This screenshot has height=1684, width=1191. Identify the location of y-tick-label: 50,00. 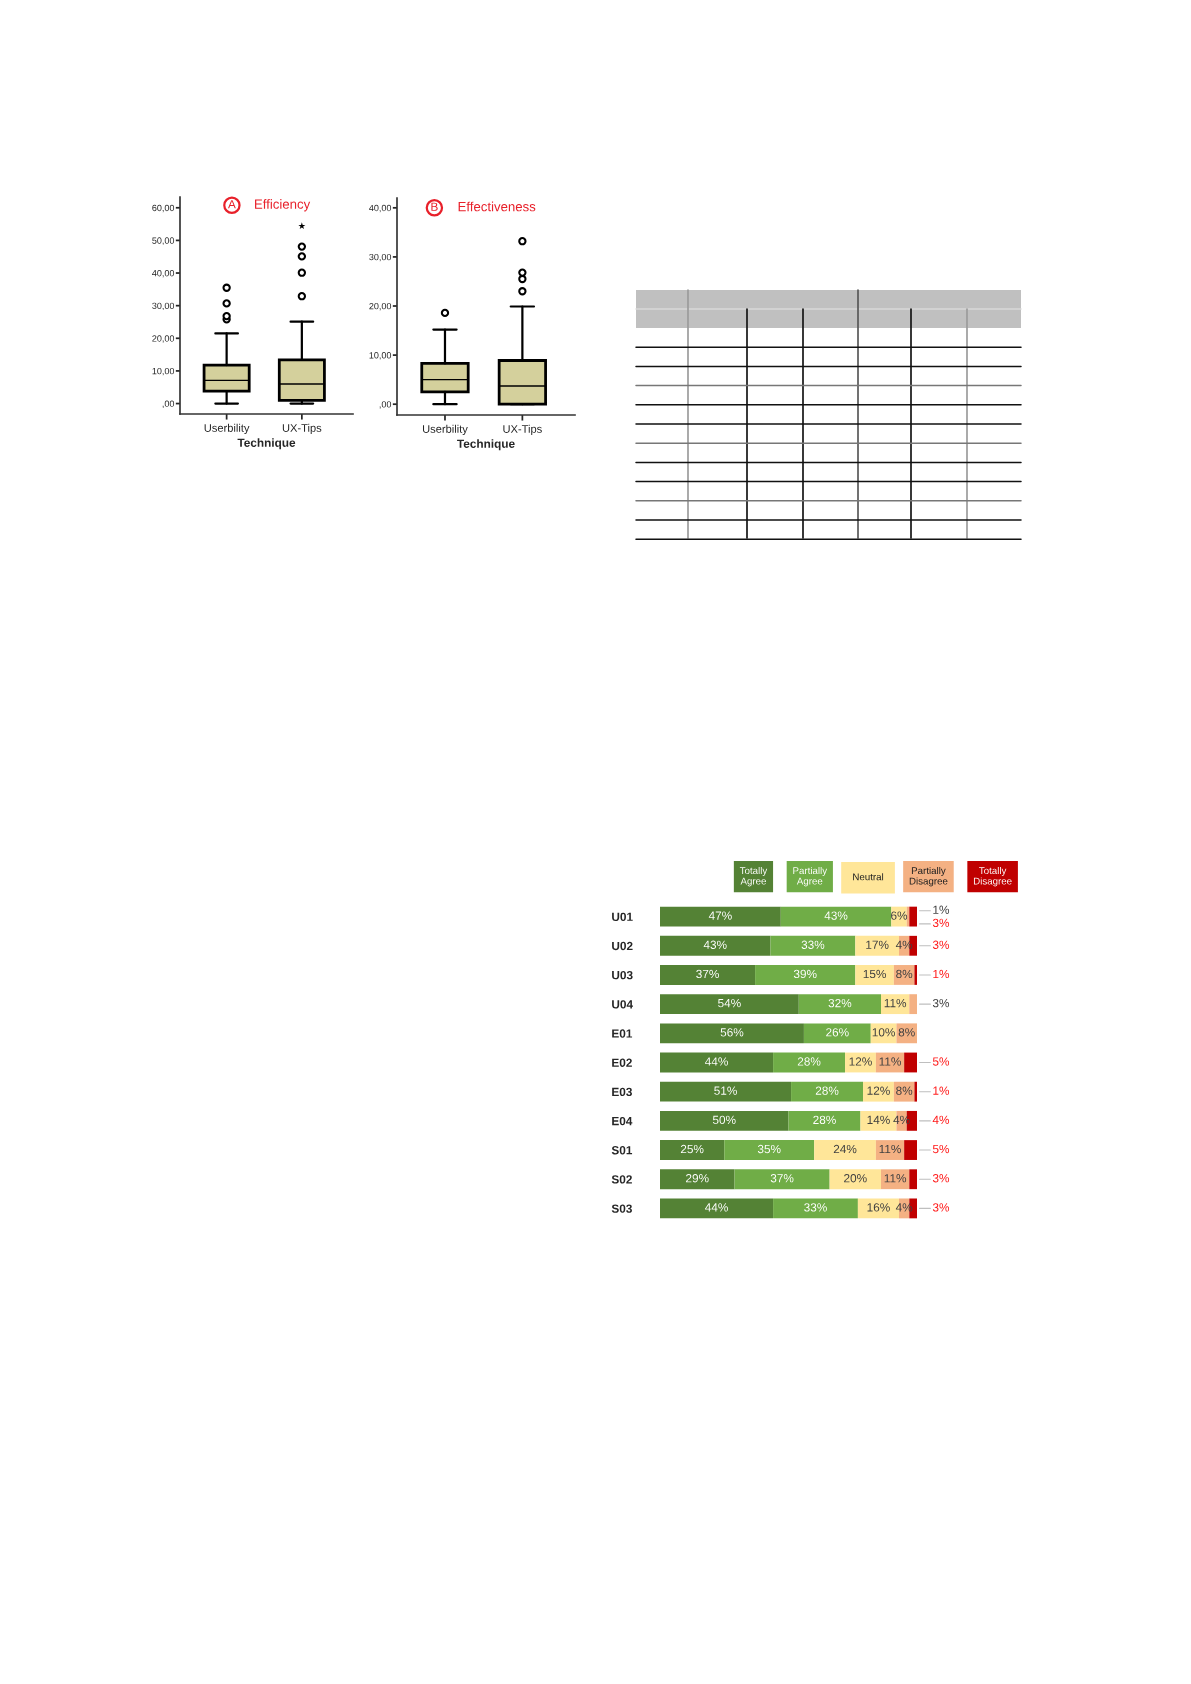
(163, 241).